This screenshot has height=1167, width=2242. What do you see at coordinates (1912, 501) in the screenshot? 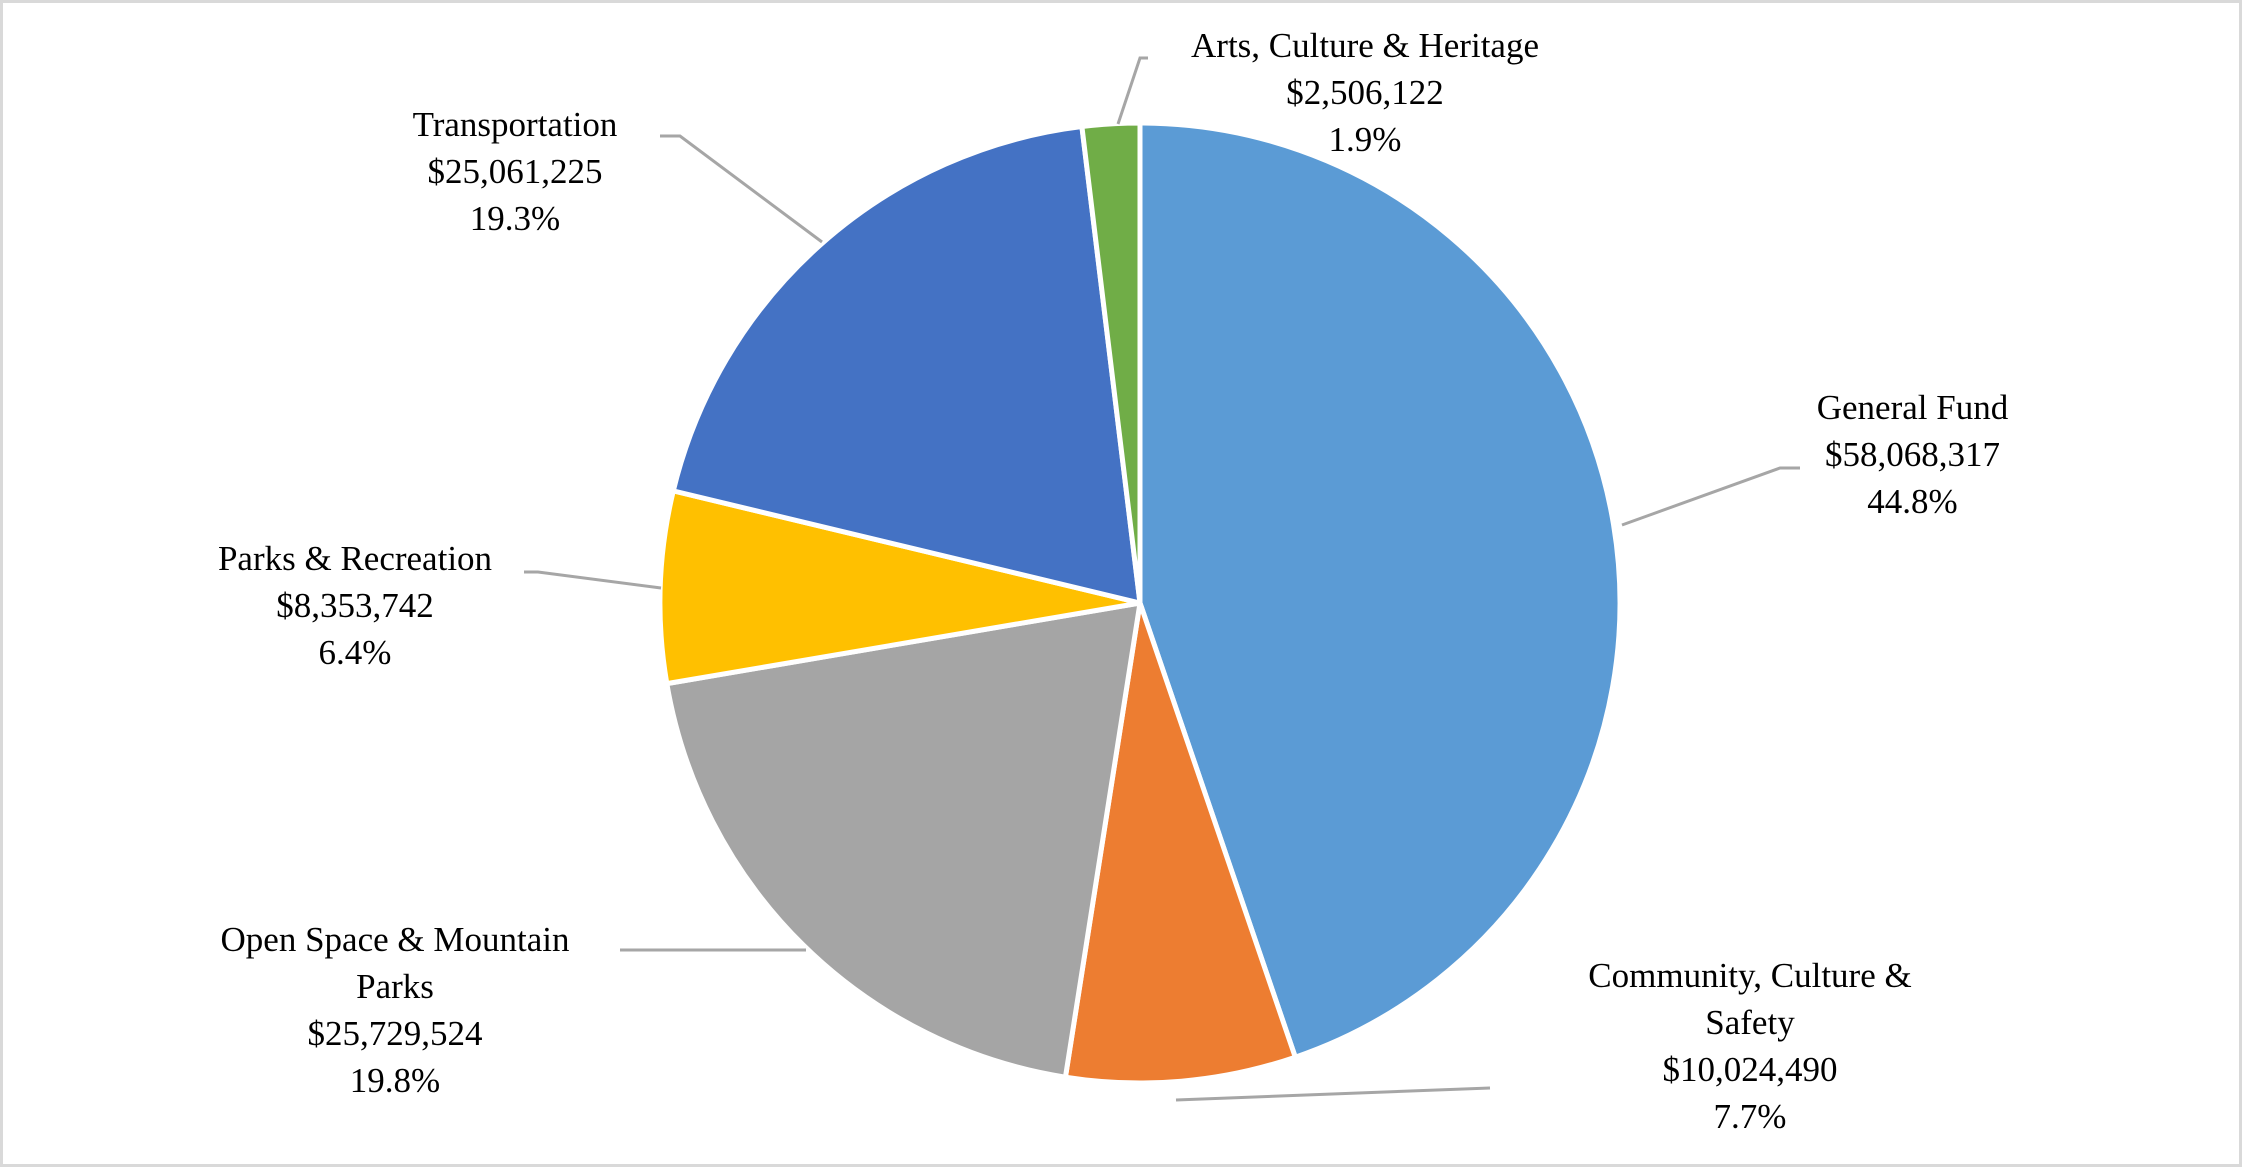
I see `slice-percent: 44.8%` at bounding box center [1912, 501].